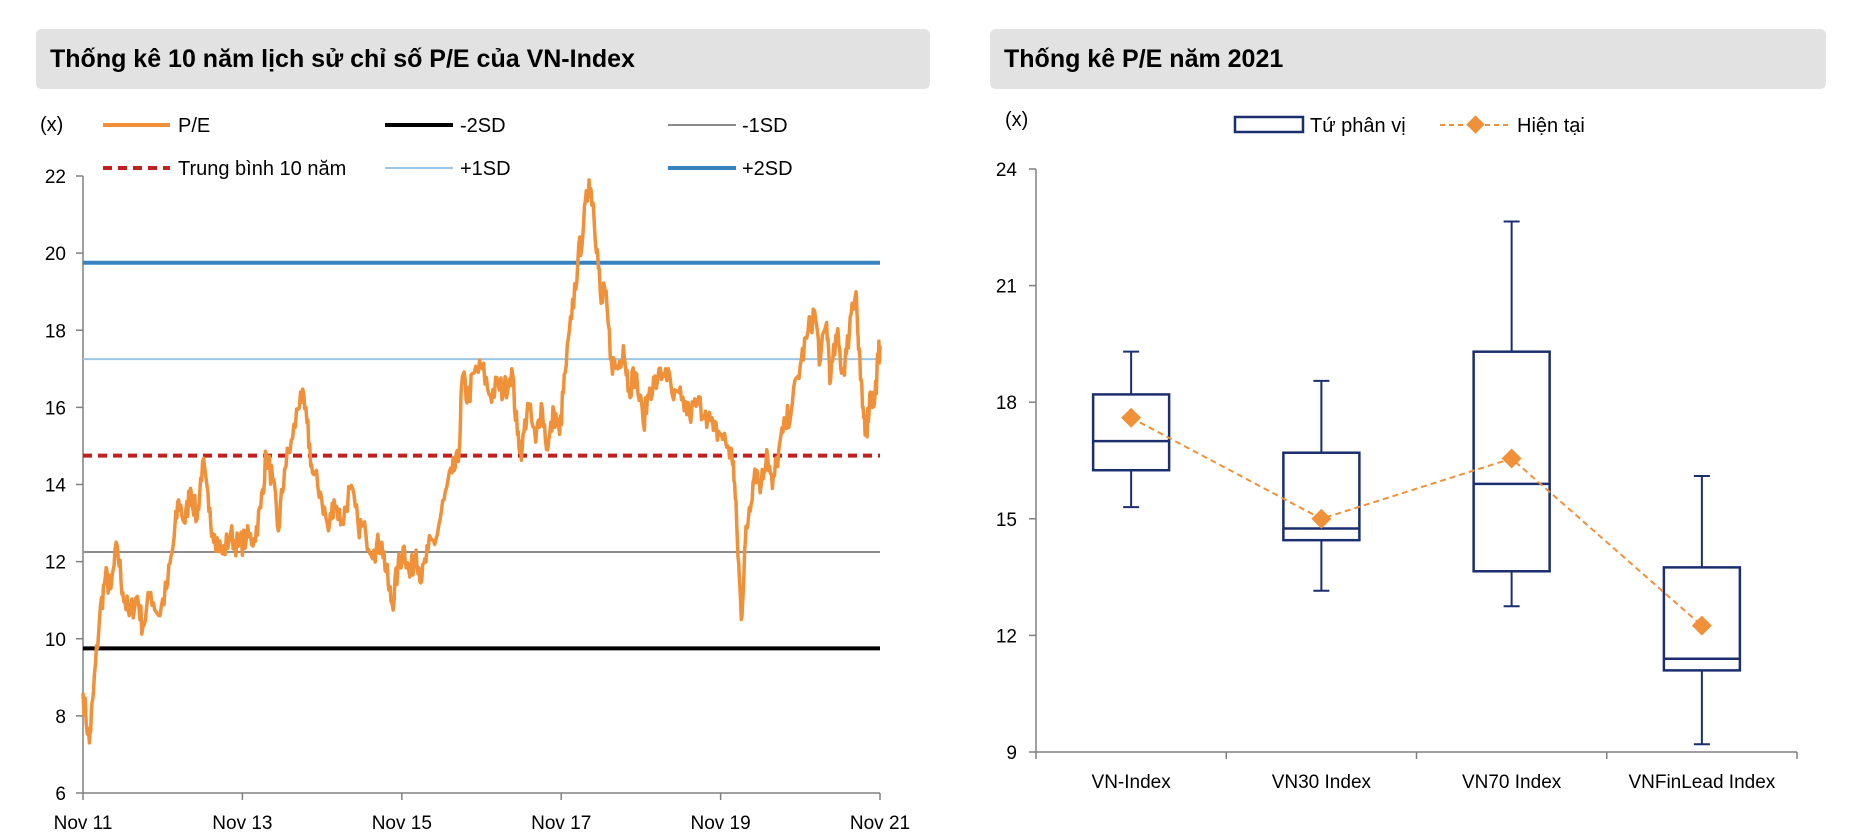  Describe the element at coordinates (880, 823) in the screenshot. I see `left-x-tick-label: Nov 21` at that location.